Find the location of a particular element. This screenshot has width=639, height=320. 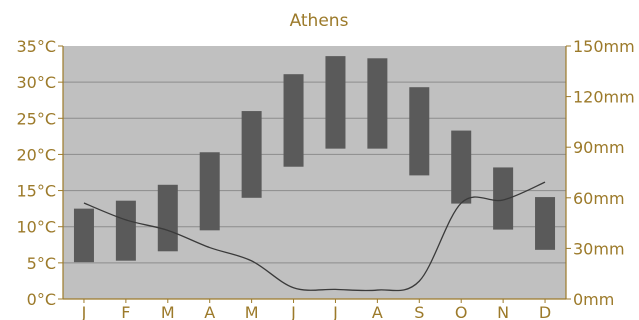

right-tick-label: 90mm is located at coordinates (599, 147).